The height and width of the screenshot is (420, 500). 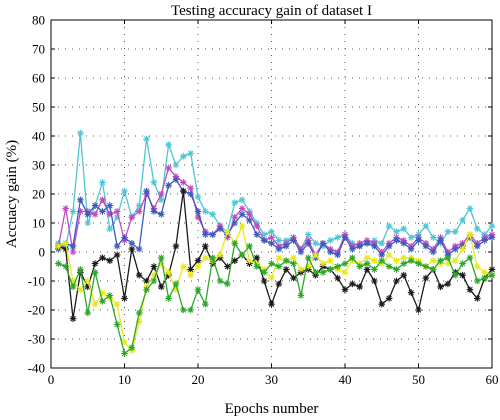 What do you see at coordinates (38, 78) in the screenshot?
I see `y-tick-label: 60` at bounding box center [38, 78].